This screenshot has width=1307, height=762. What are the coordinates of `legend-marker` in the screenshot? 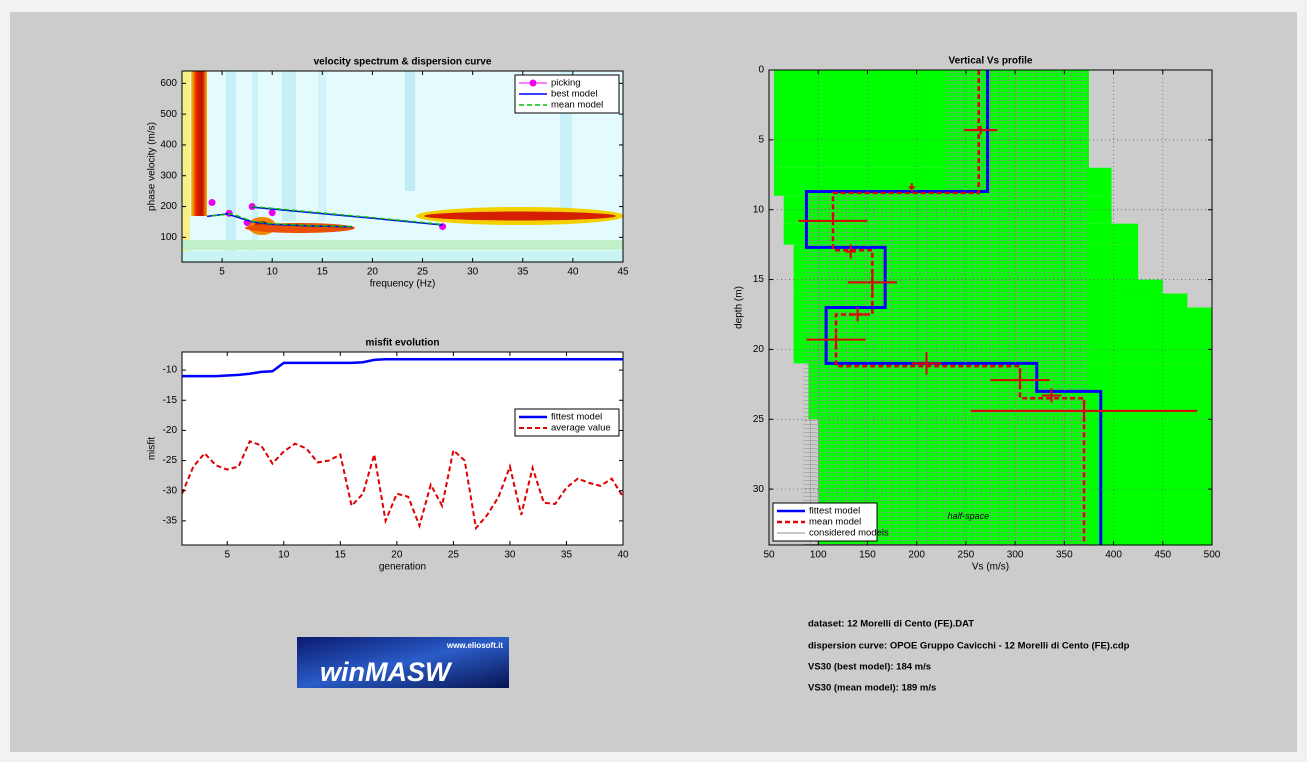 It's located at (533, 83).